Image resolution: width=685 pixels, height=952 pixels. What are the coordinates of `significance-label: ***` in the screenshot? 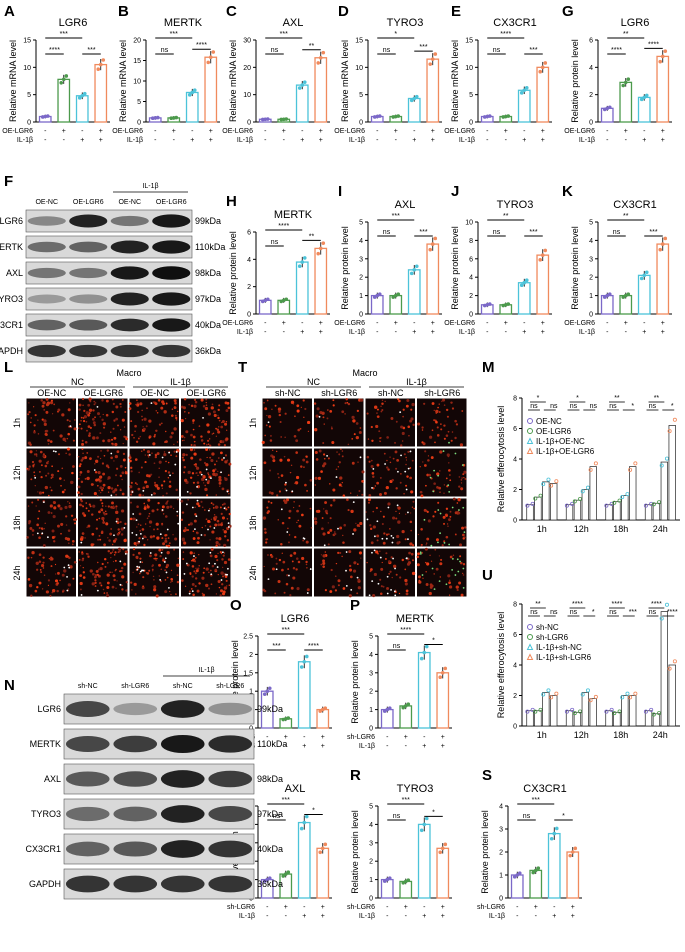 It's located at (536, 800).